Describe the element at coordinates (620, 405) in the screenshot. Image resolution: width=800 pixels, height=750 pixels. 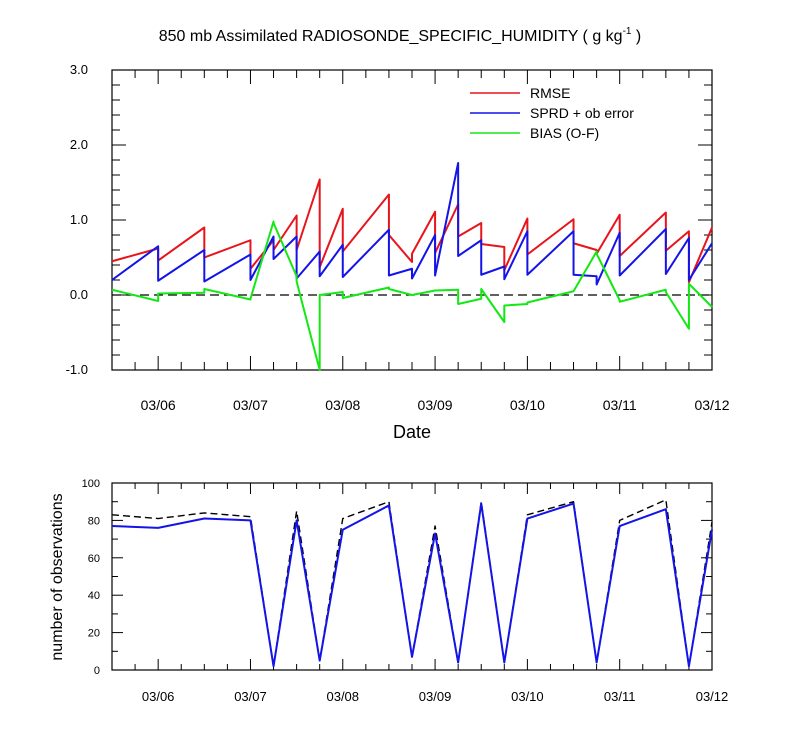
I see `top-x-tick-label: 03/11` at that location.